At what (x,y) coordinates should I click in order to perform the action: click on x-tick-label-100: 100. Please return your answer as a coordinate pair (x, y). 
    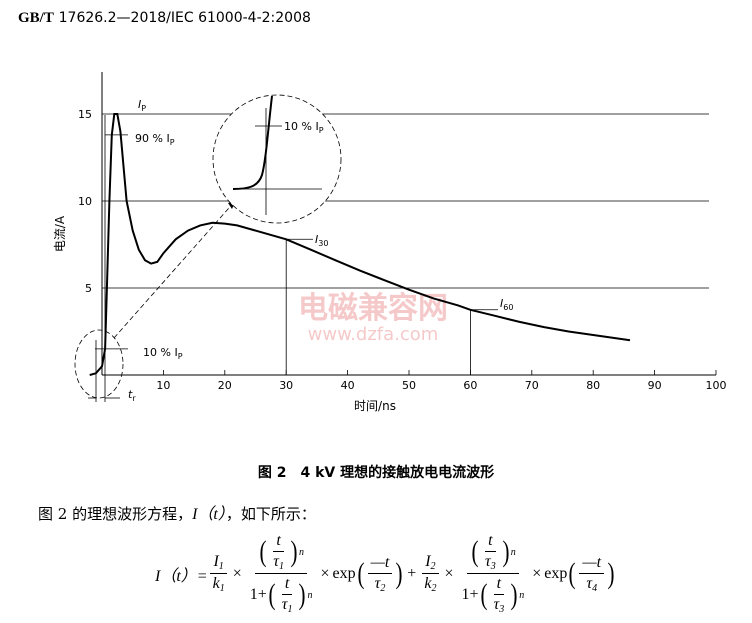
    Looking at the image, I should click on (716, 385).